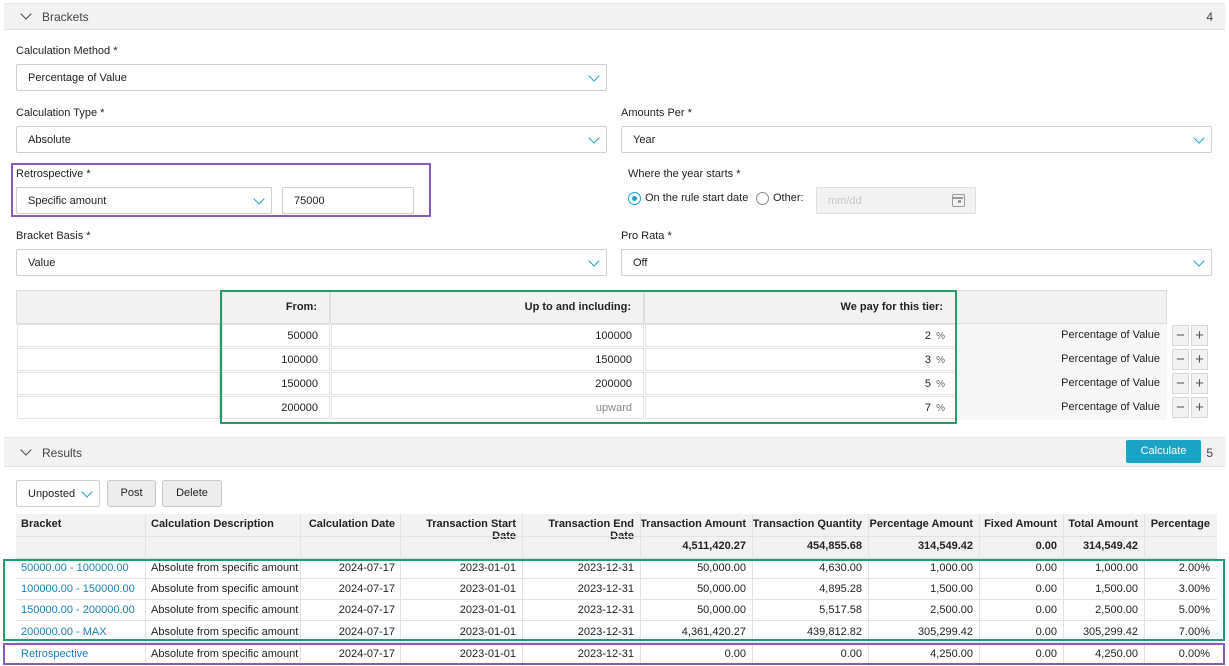  What do you see at coordinates (800, 359) in the screenshot?
I see `tier-pay-input: 3 %` at bounding box center [800, 359].